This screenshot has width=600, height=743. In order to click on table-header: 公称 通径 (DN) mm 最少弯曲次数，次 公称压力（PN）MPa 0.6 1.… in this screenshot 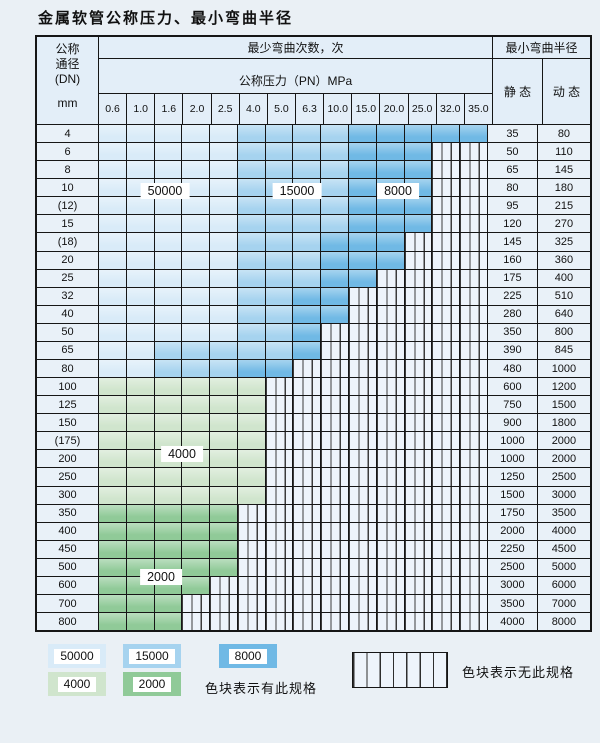, I will do `click(313, 81)`.